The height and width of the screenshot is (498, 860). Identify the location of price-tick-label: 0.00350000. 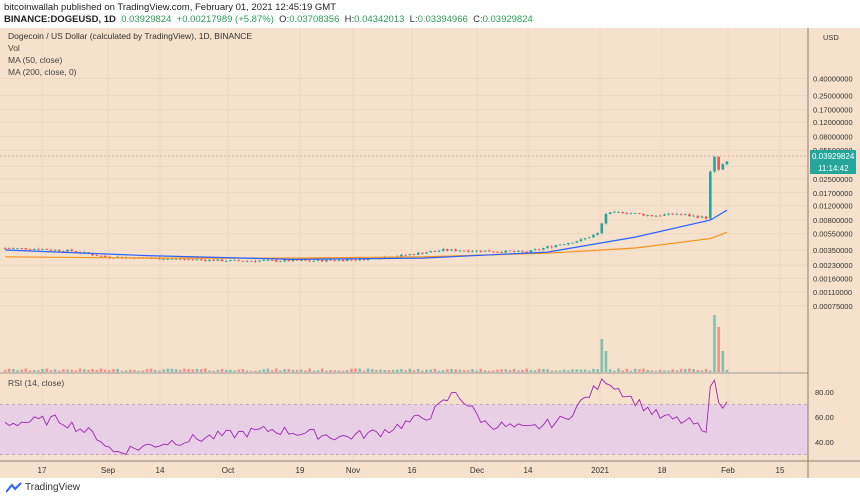
(833, 250).